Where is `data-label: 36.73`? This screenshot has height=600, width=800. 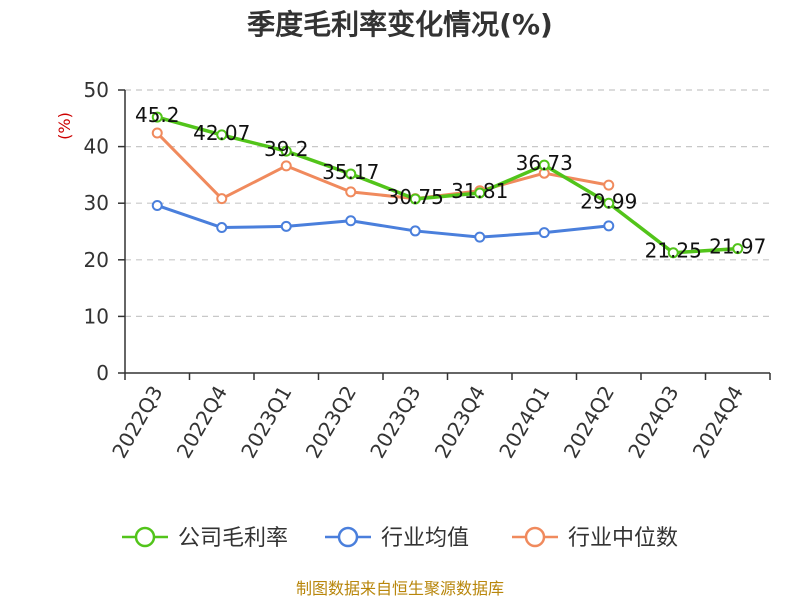
data-label: 36.73 is located at coordinates (544, 163).